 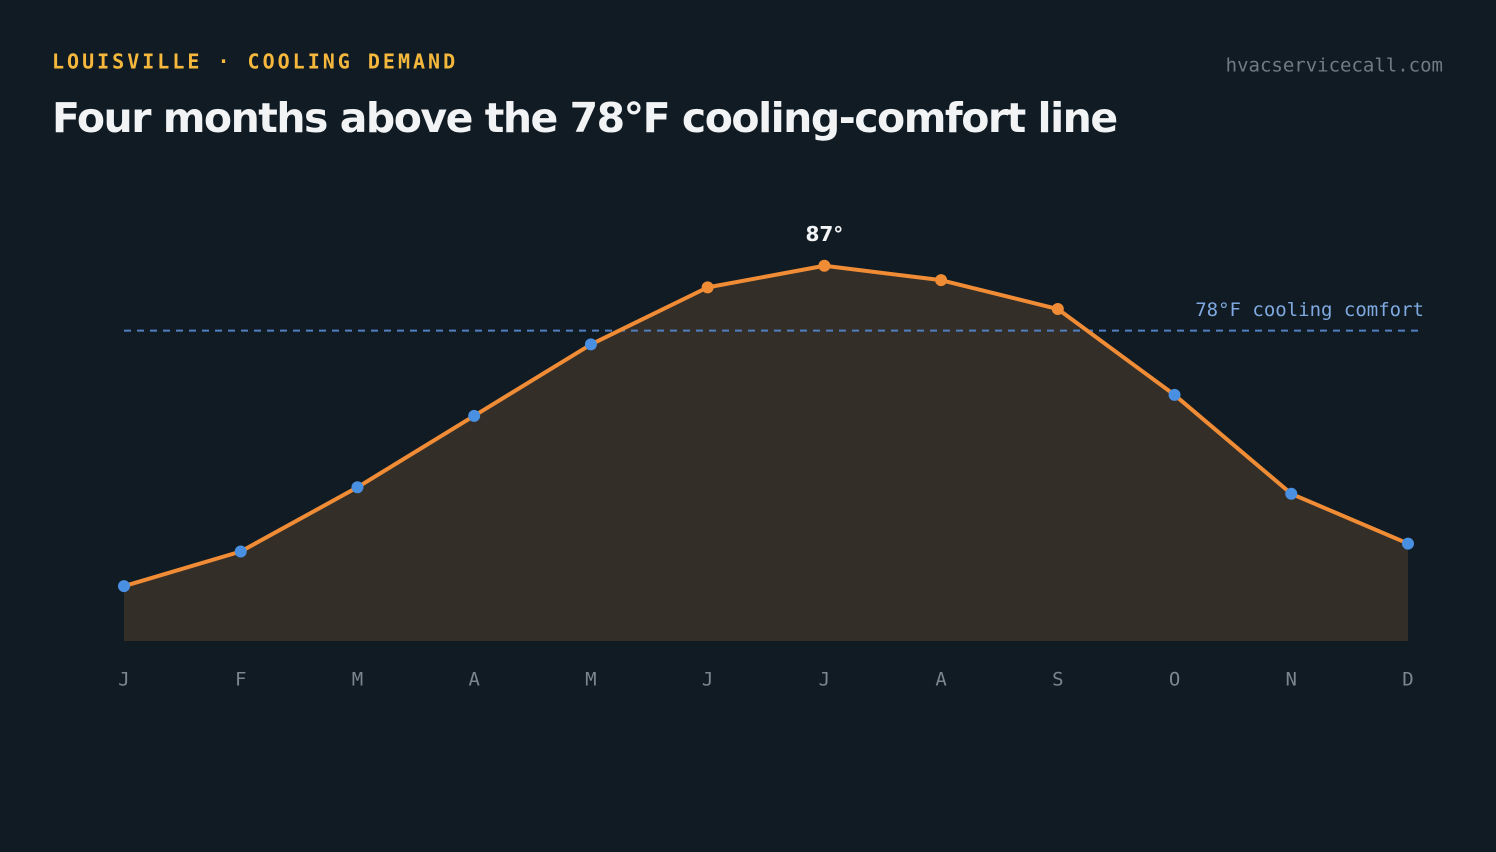 What do you see at coordinates (240, 680) in the screenshot?
I see `x-tick-label: F` at bounding box center [240, 680].